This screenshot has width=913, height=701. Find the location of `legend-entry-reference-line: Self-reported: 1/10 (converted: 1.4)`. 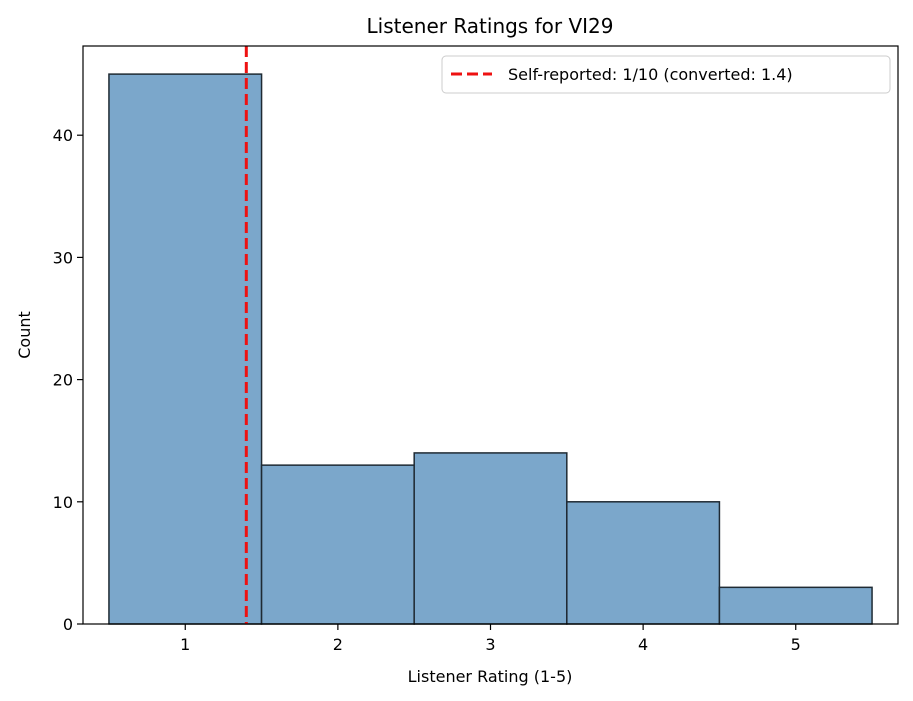

legend-entry-reference-line: Self-reported: 1/10 (converted: 1.4) is located at coordinates (650, 74).